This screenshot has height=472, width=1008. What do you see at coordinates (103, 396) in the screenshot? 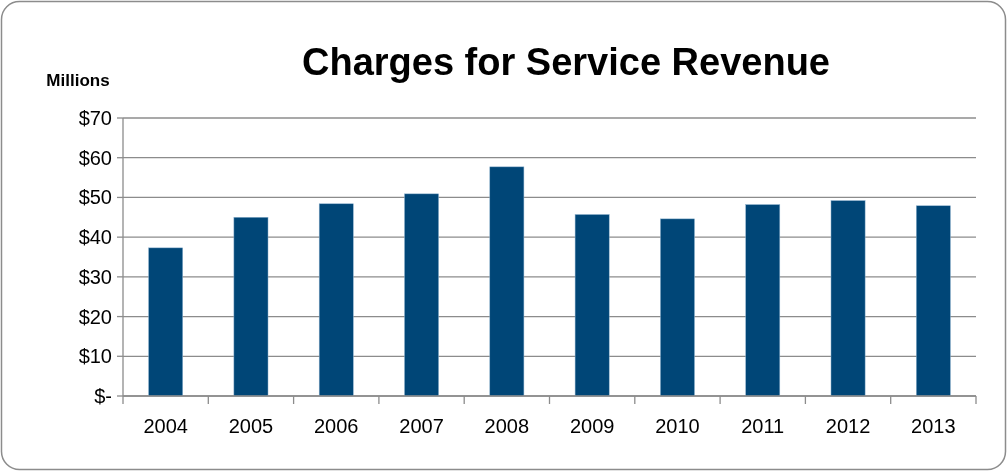
I see `y-tick-label: $-` at bounding box center [103, 396].